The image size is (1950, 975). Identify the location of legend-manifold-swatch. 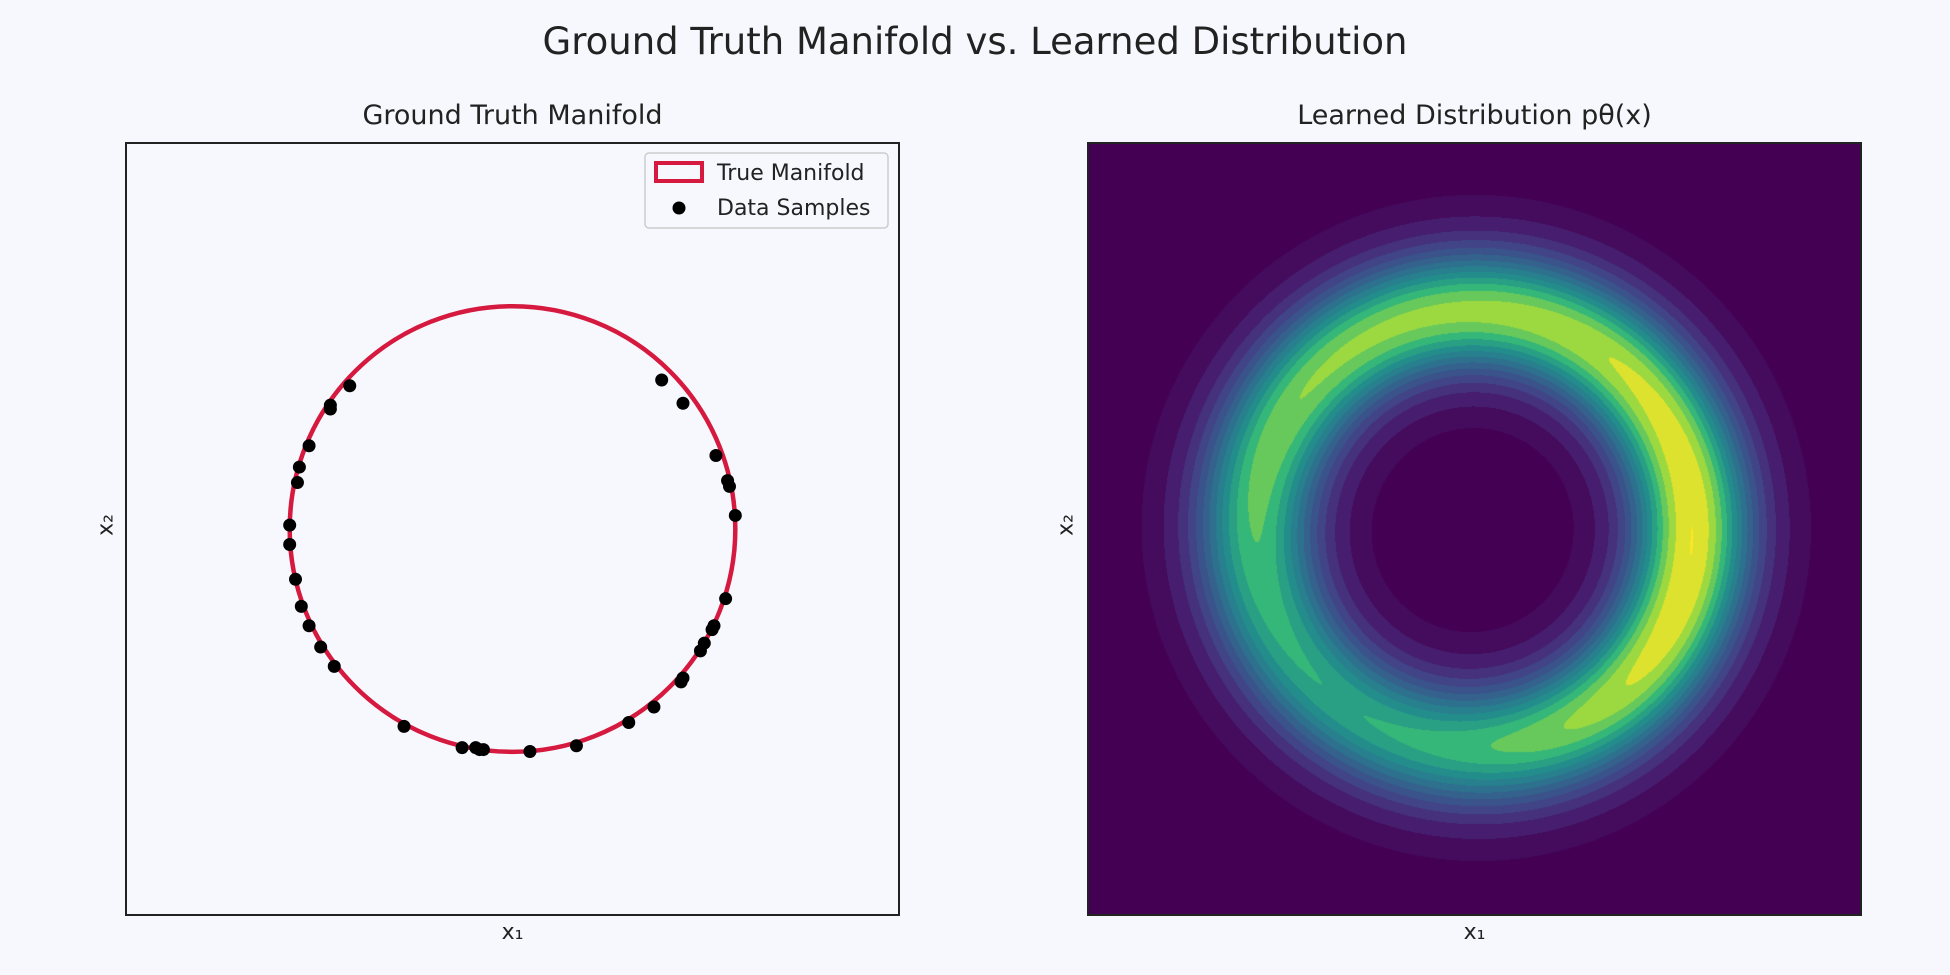
(679, 172).